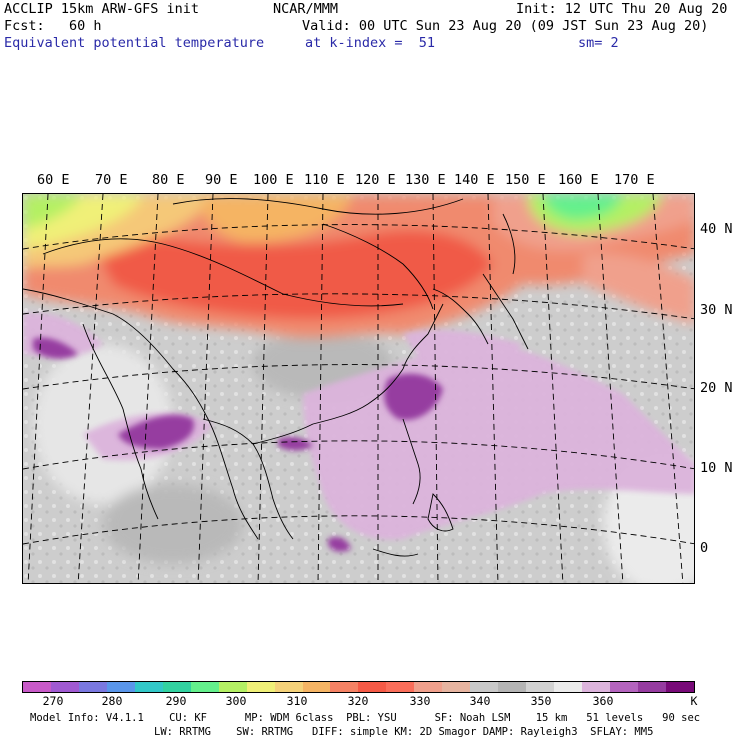 This screenshot has height=740, width=740. I want to click on lon-label: 100 E, so click(273, 180).